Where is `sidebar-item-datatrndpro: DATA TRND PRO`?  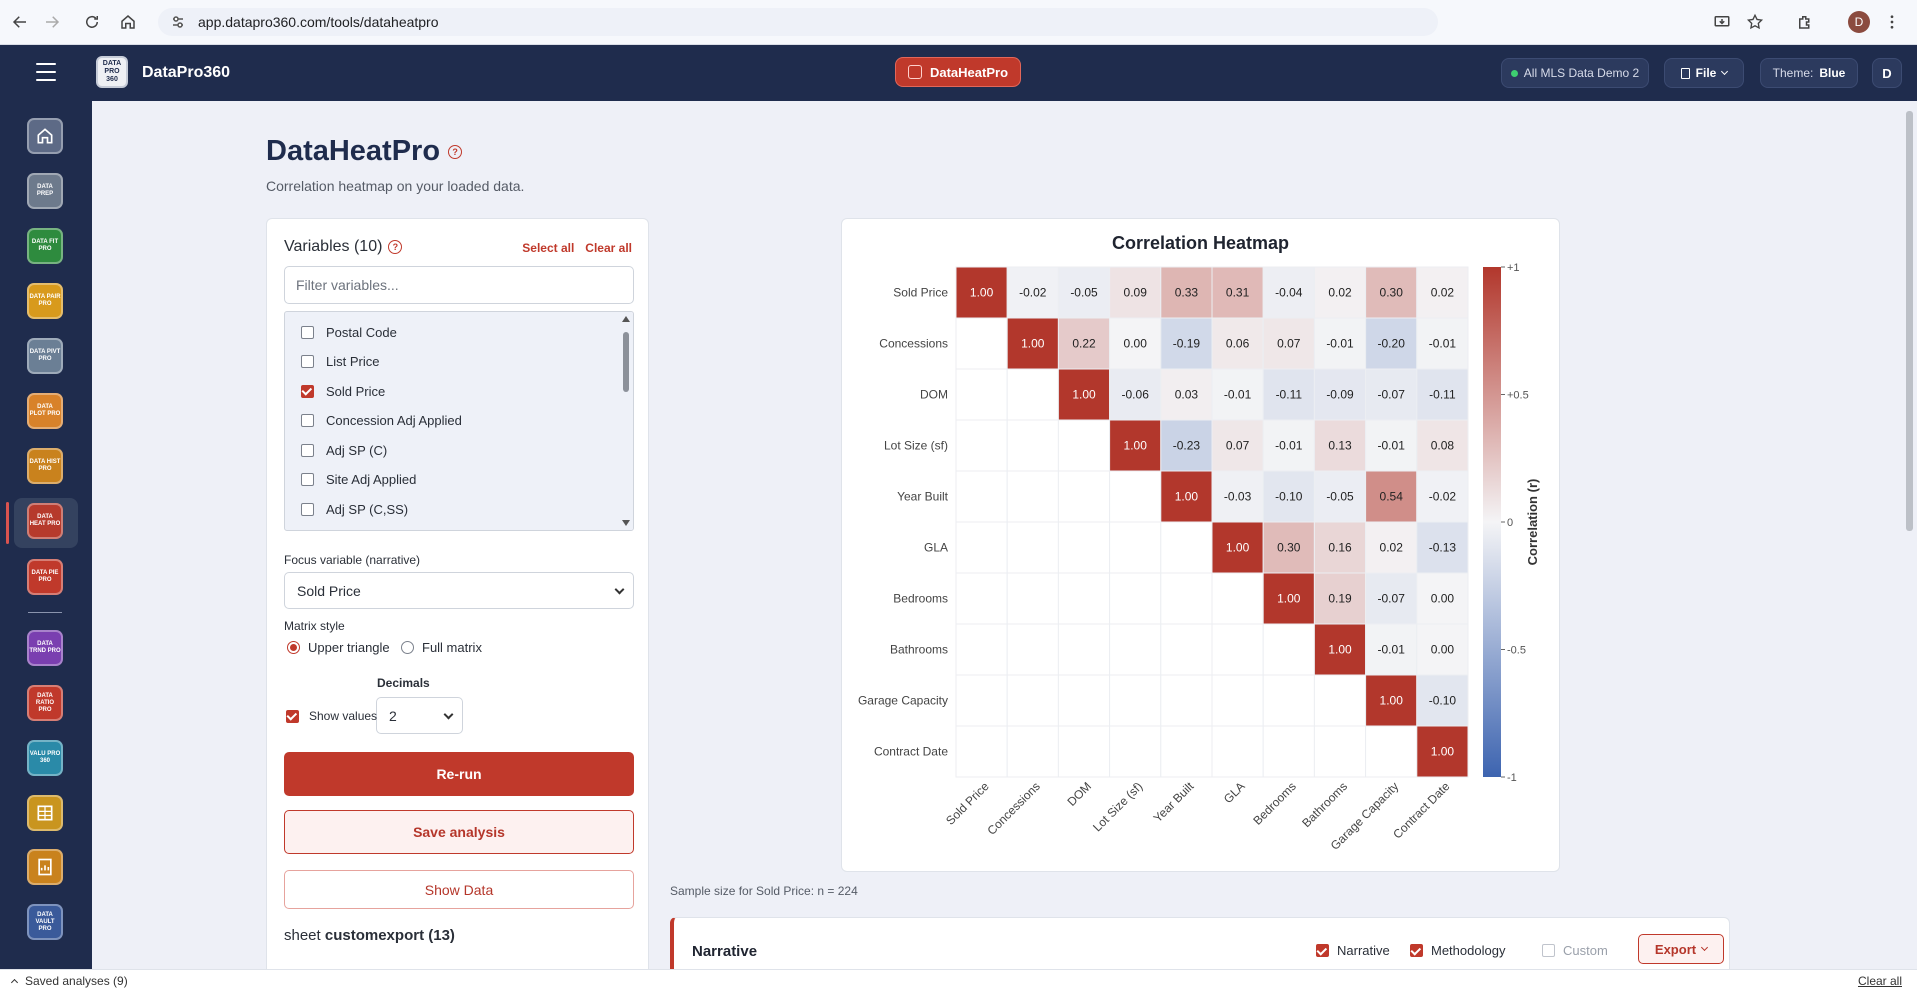 sidebar-item-datatrndpro: DATA TRND PRO is located at coordinates (45, 648).